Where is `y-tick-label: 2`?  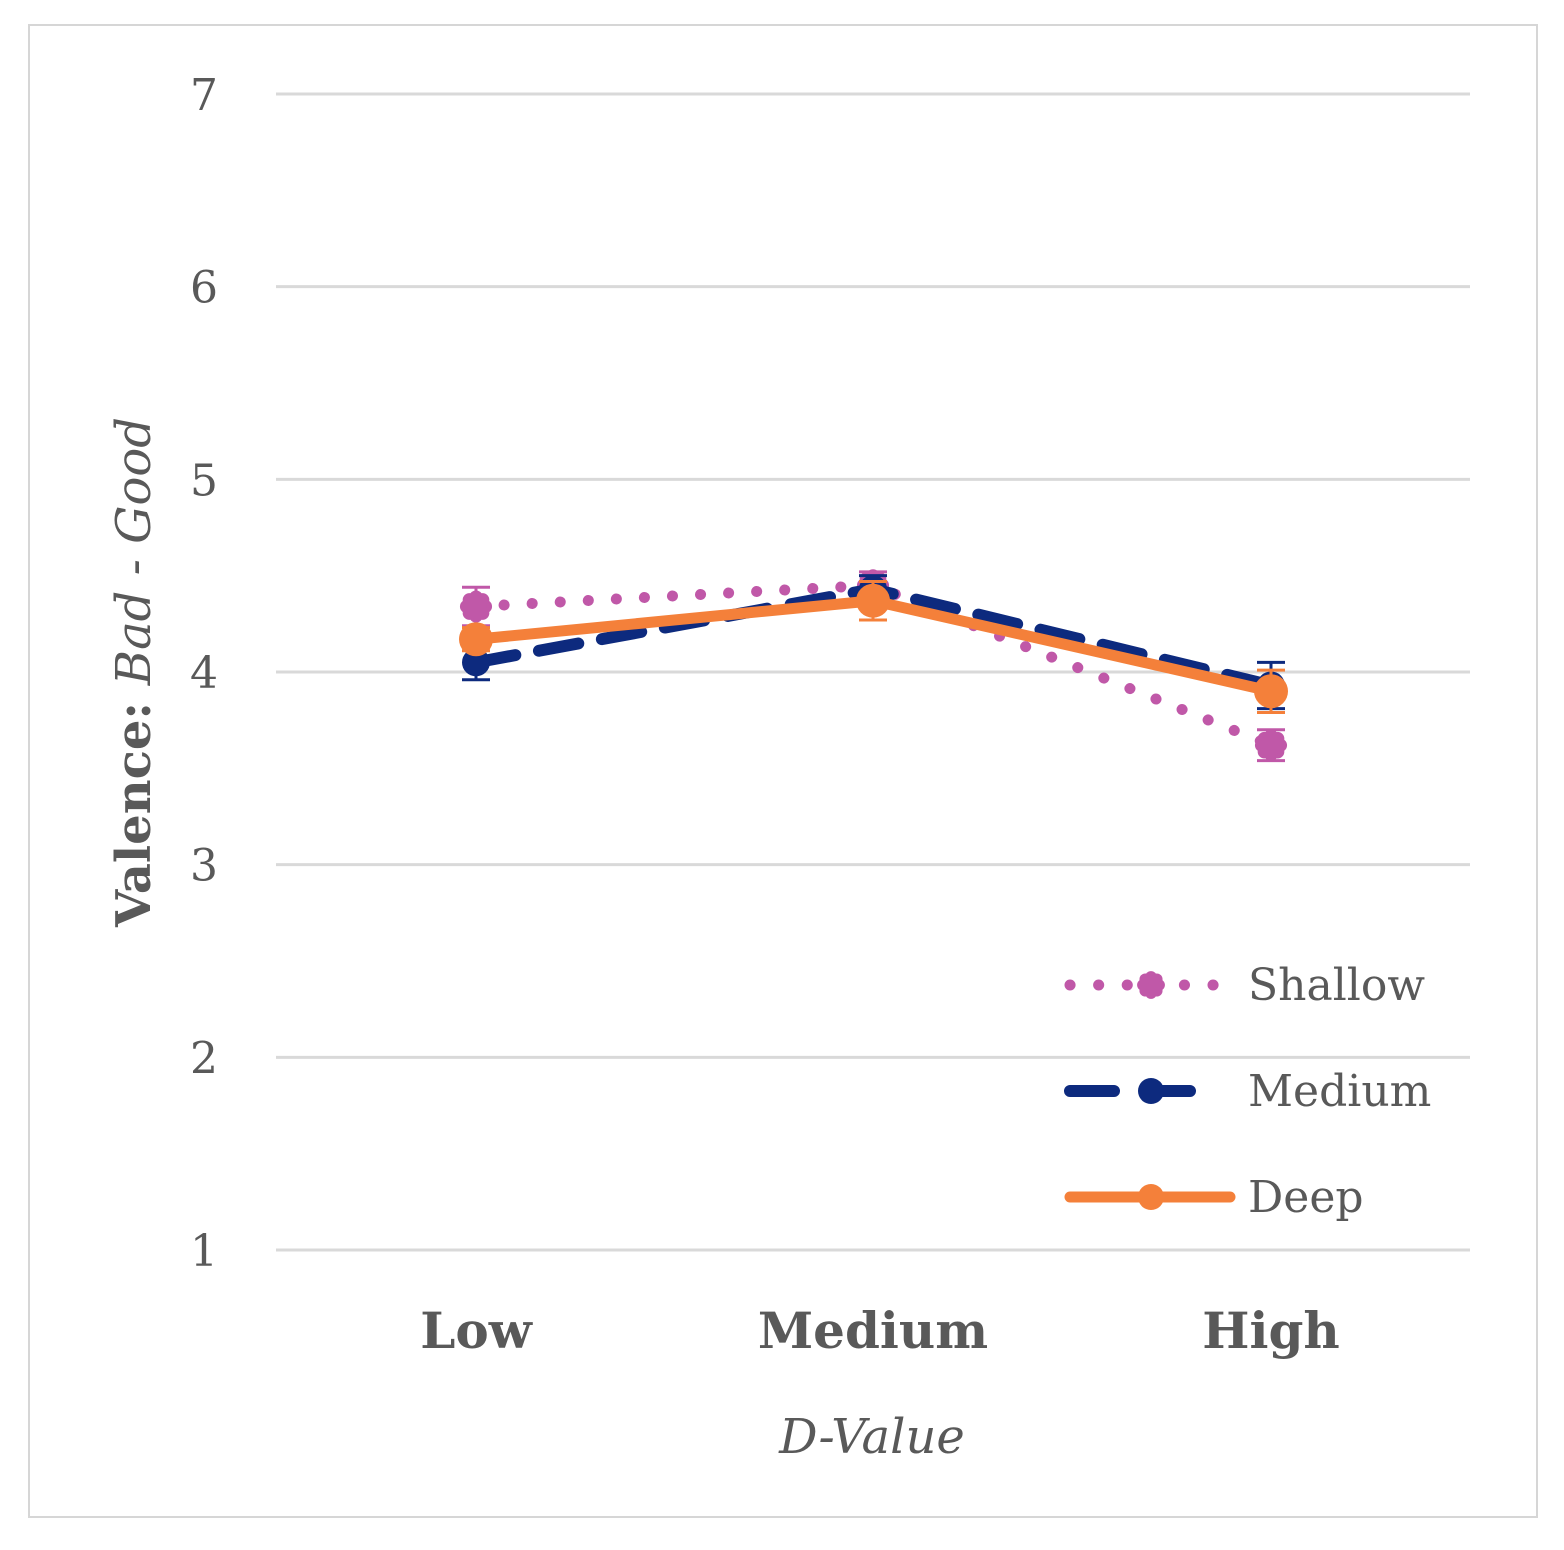
y-tick-label: 2 is located at coordinates (204, 1058).